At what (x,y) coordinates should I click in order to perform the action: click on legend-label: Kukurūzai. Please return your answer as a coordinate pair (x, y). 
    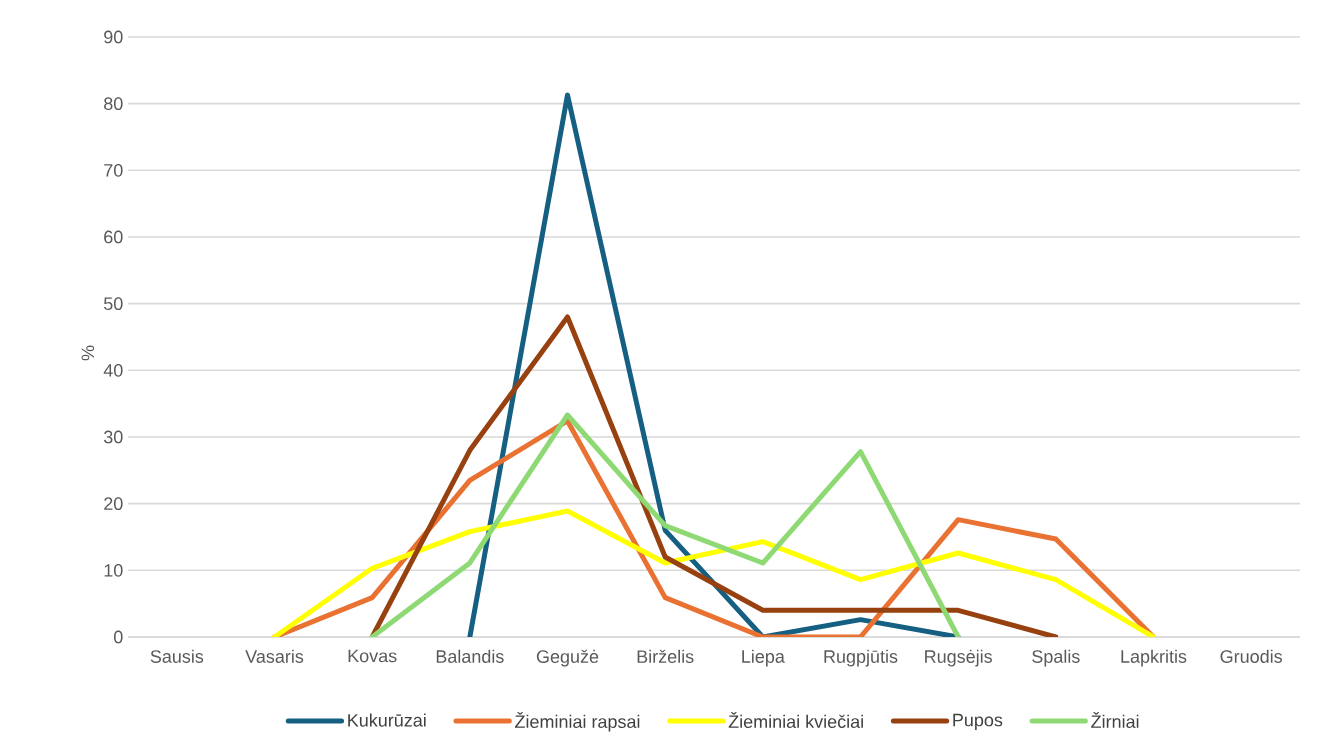
    Looking at the image, I should click on (387, 720).